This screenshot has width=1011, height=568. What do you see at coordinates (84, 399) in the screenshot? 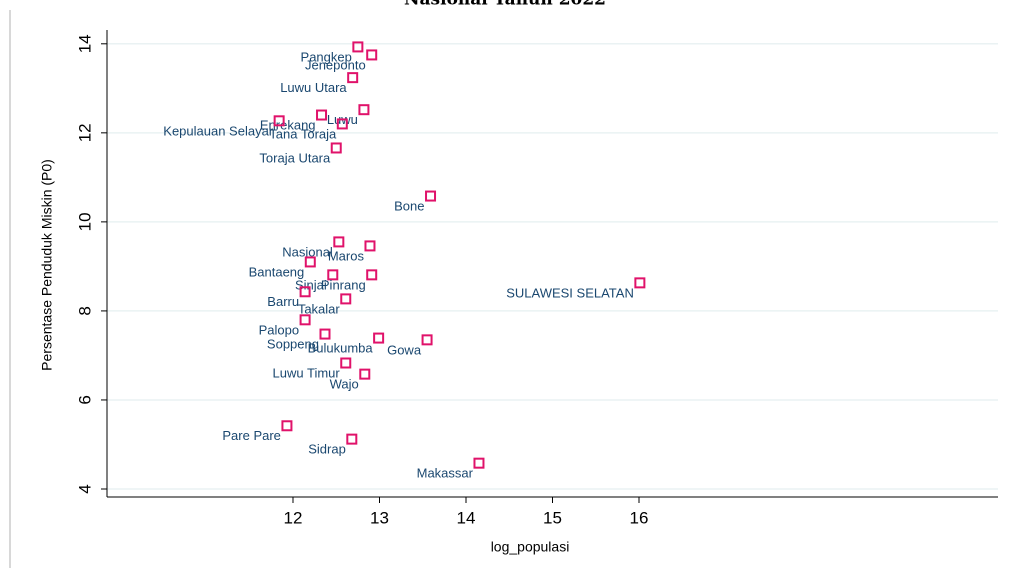
I see `y-tick-label: 6` at bounding box center [84, 399].